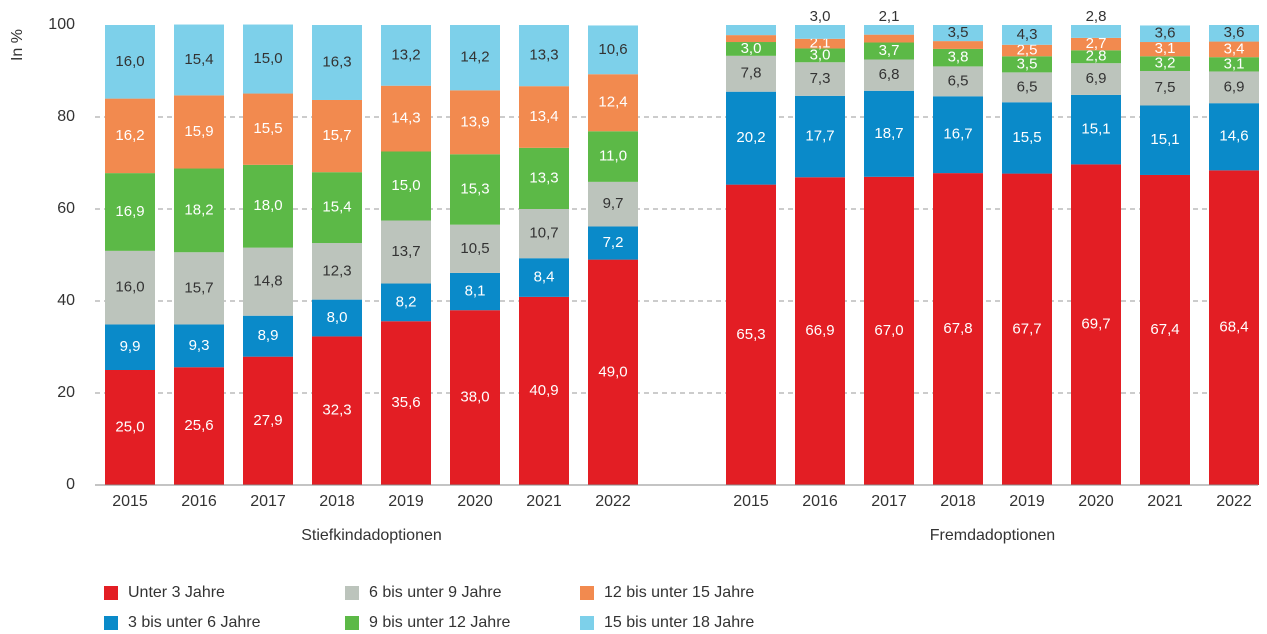  What do you see at coordinates (543, 390) in the screenshot?
I see `value-label: 40,9` at bounding box center [543, 390].